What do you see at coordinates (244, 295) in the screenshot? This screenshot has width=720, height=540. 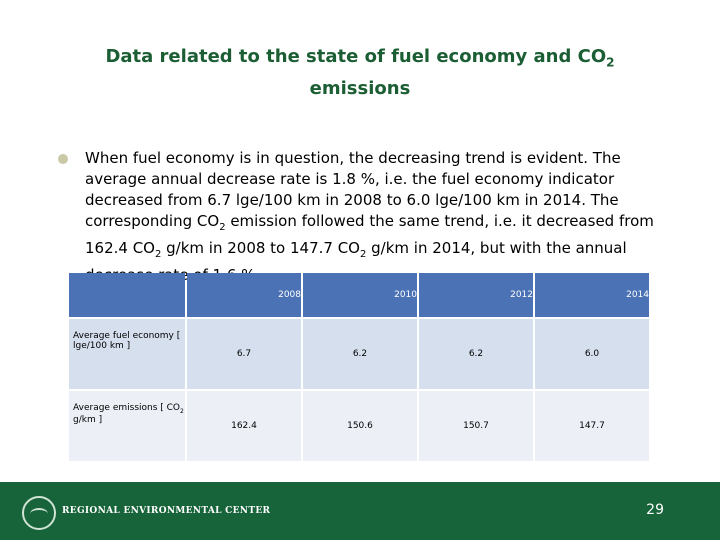 I see `table-header-year: 2008` at bounding box center [244, 295].